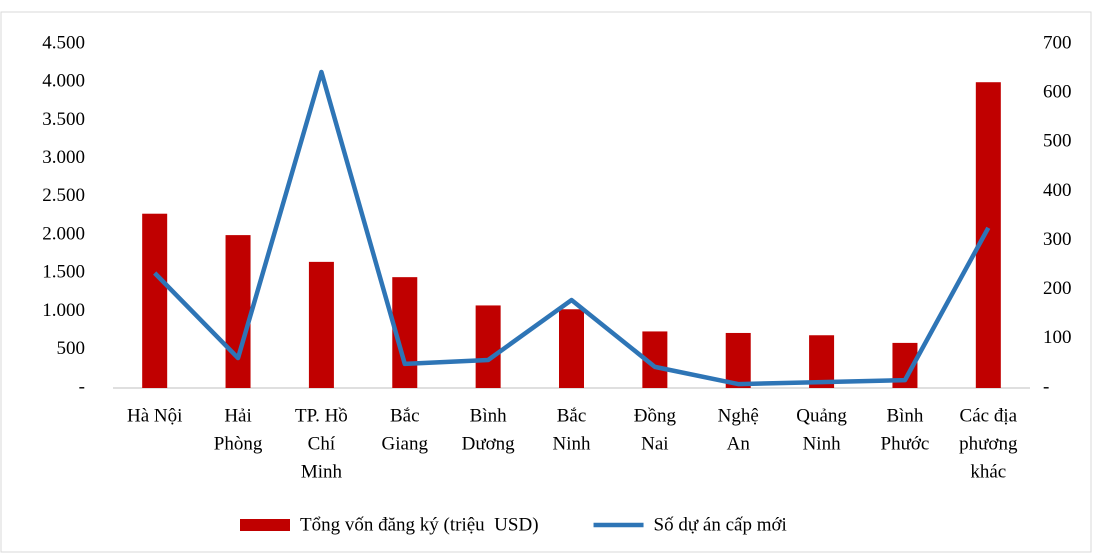  What do you see at coordinates (82, 386) in the screenshot?
I see `y-tick-label: -` at bounding box center [82, 386].